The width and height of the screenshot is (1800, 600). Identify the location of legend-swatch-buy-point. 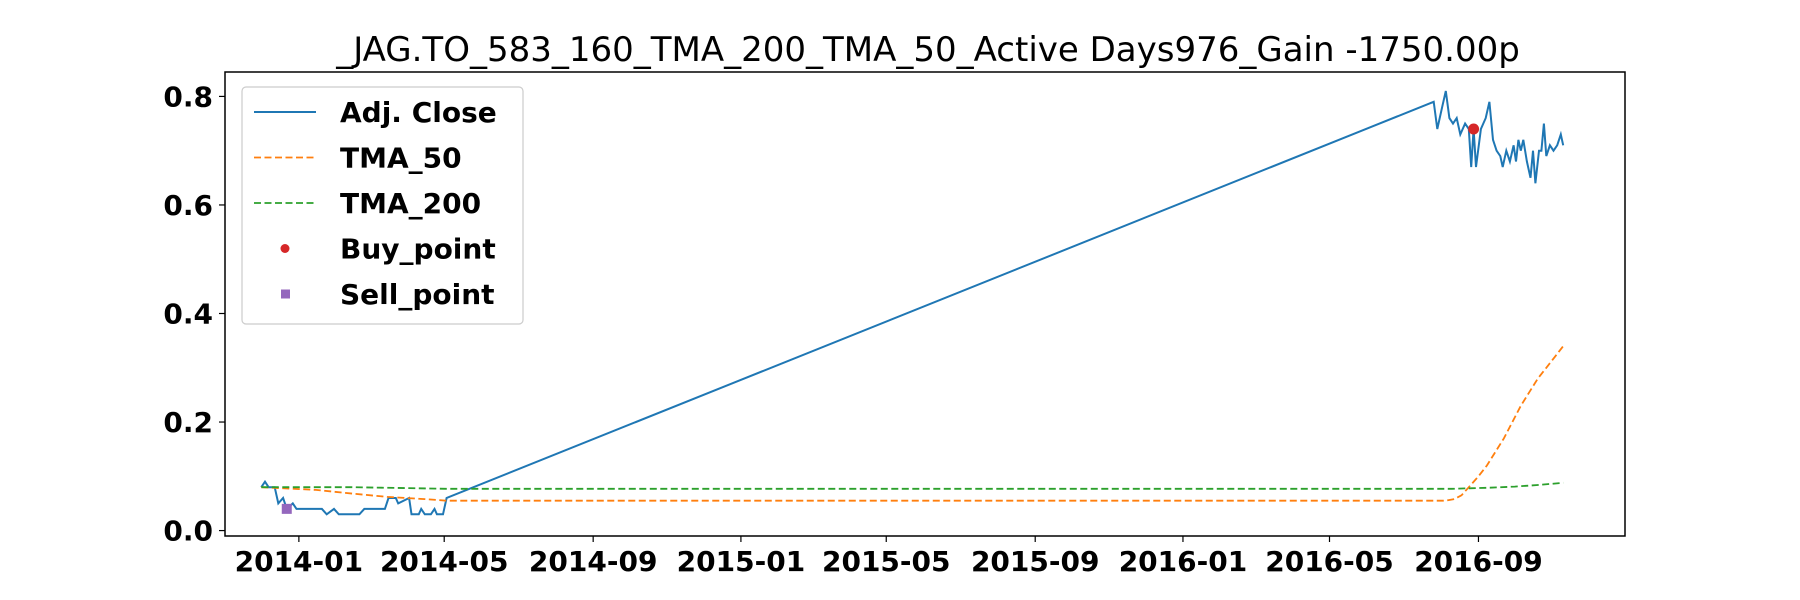
(285, 248).